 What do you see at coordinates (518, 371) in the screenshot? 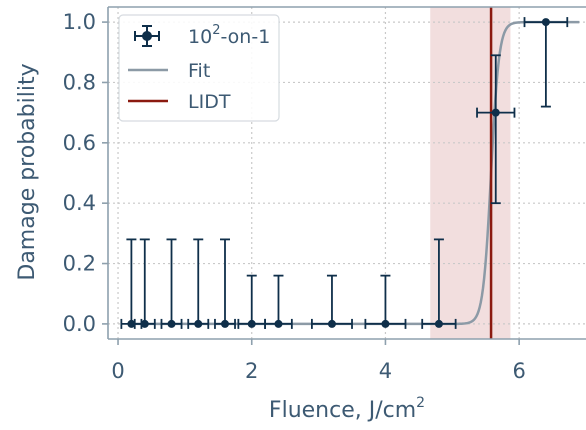
I see `x-tick-label: 6` at bounding box center [518, 371].